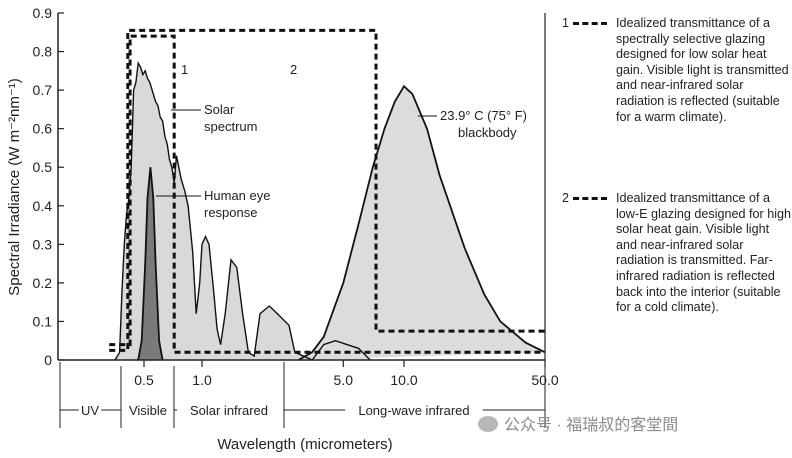 Image resolution: width=792 pixels, height=458 pixels. Describe the element at coordinates (230, 212) in the screenshot. I see `eye-annotation-line-2: response` at that location.